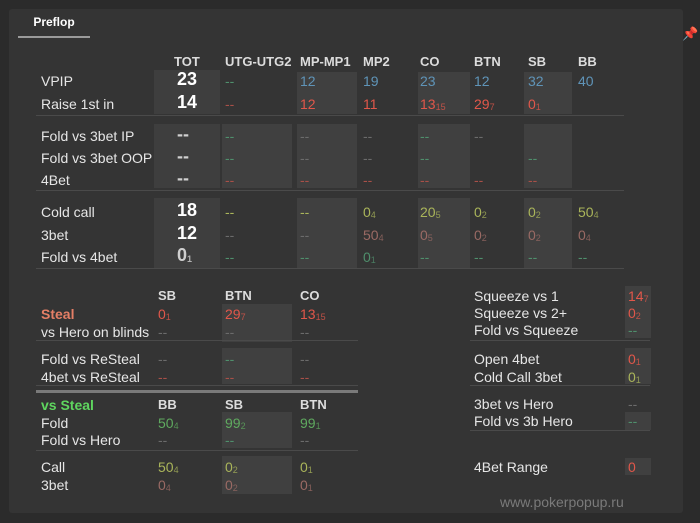 The height and width of the screenshot is (523, 700). I want to click on stat-cell: 992, so click(235, 424).